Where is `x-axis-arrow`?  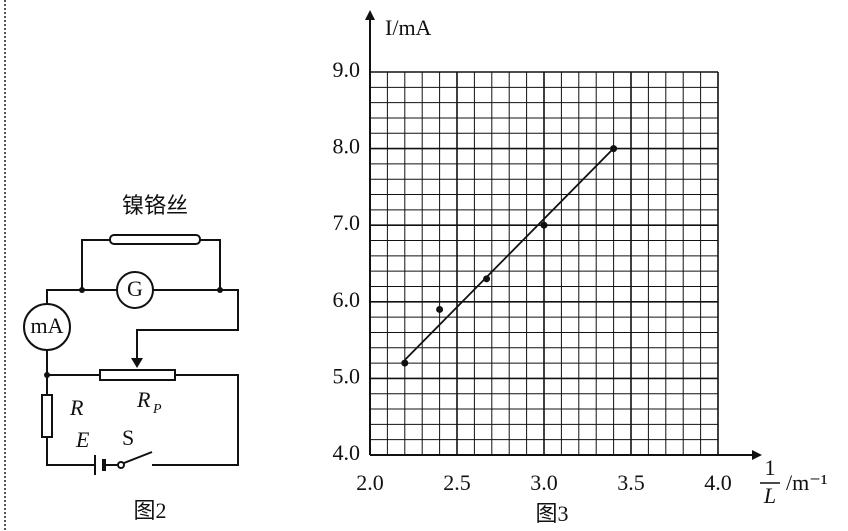 x-axis-arrow is located at coordinates (757, 455).